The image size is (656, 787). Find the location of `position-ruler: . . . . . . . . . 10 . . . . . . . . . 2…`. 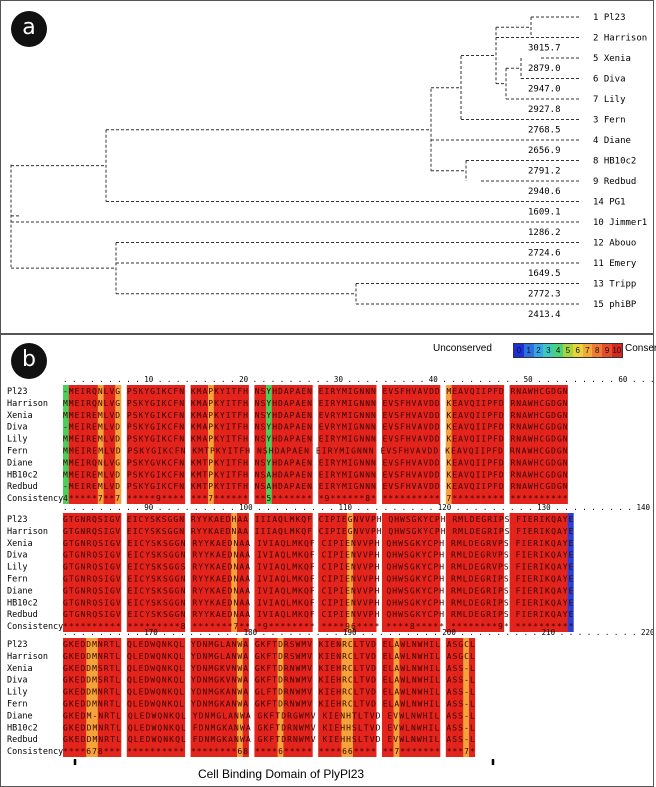

position-ruler: . . . . . . . . . 10 . . . . . . . . . 2… is located at coordinates (358, 379).